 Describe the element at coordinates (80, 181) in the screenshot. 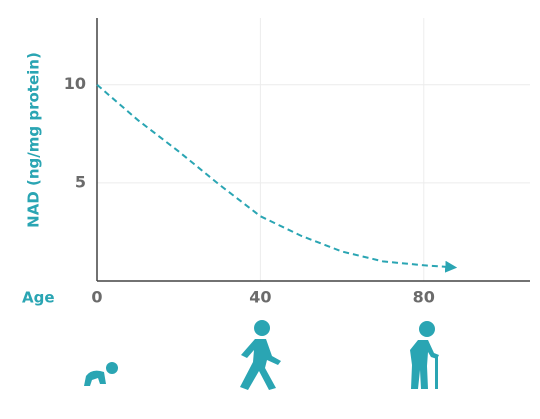

I see `y-tick-label: 5` at that location.